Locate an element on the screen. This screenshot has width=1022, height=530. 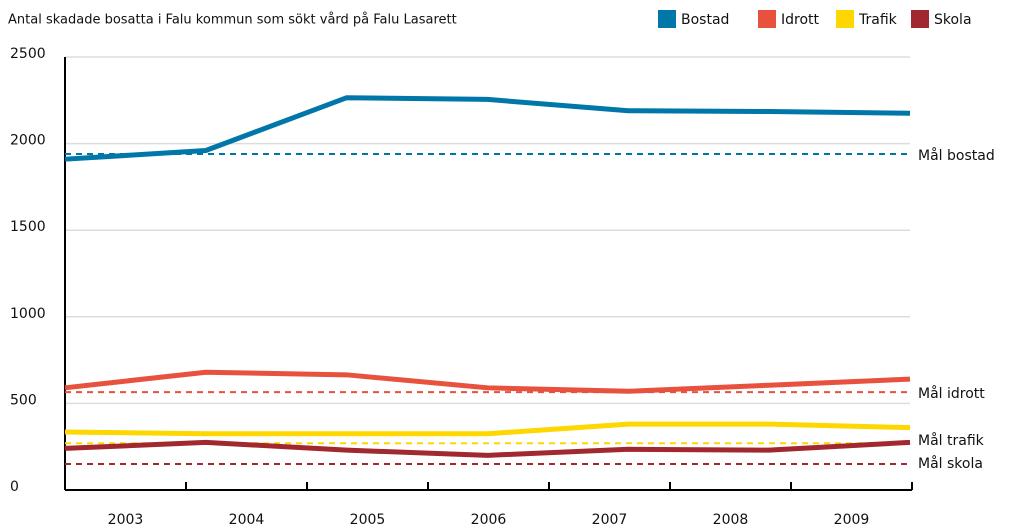
y-tick-label: 500 is located at coordinates (23, 400).